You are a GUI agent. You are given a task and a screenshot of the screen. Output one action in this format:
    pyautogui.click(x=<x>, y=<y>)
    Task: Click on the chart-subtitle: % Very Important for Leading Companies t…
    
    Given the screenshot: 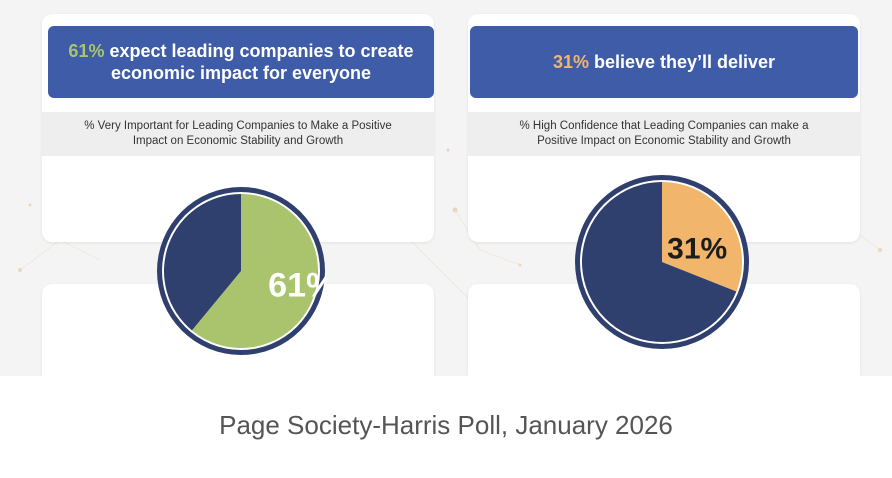 What is the action you would take?
    pyautogui.click(x=238, y=134)
    